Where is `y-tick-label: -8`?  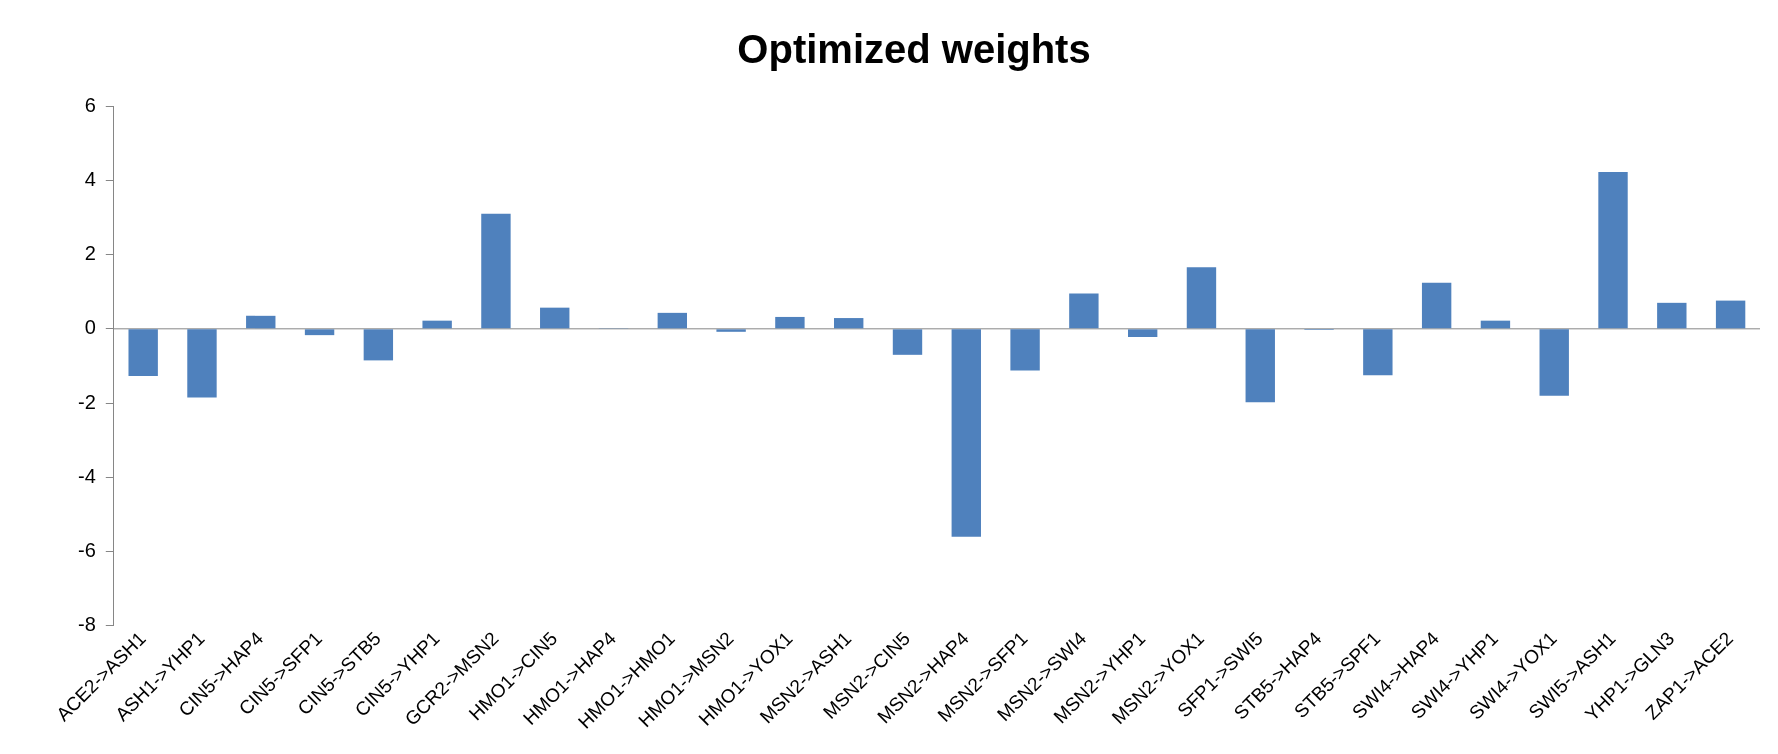
y-tick-label: -8 is located at coordinates (86, 624).